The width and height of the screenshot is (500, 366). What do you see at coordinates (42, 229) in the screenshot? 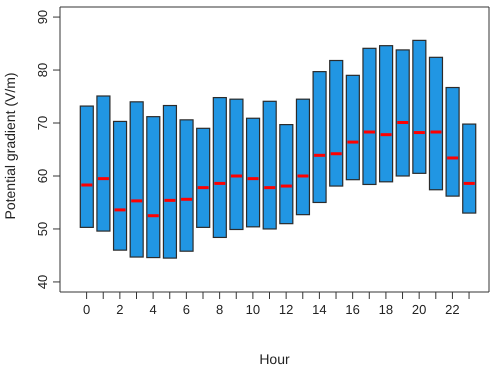
I see `y-tick-label: 50` at bounding box center [42, 229].